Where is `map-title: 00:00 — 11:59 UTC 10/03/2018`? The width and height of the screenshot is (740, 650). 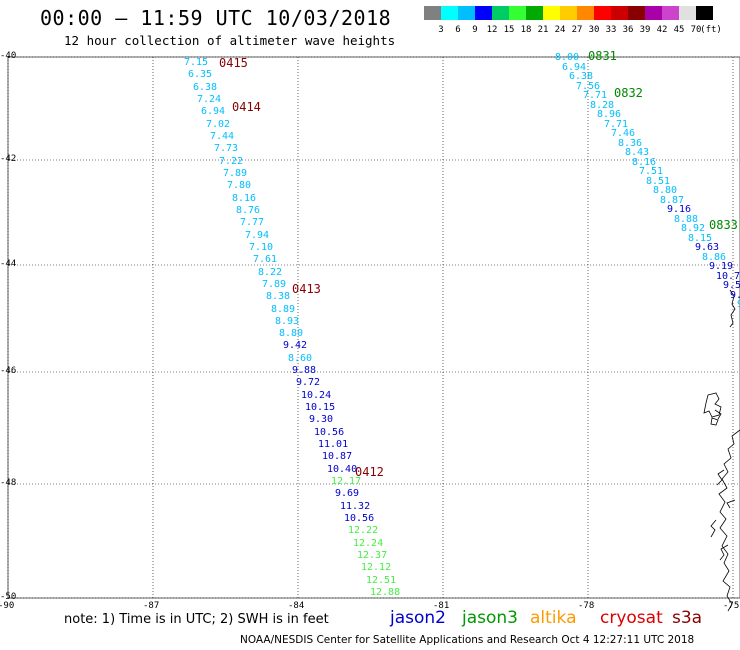 map-title: 00:00 — 11:59 UTC 10/03/2018 is located at coordinates (216, 18).